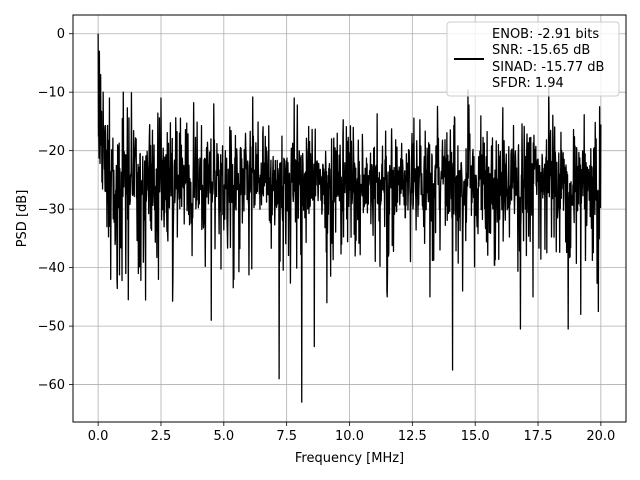 This screenshot has width=640, height=480. I want to click on x-tick-label: 17.5, so click(538, 436).